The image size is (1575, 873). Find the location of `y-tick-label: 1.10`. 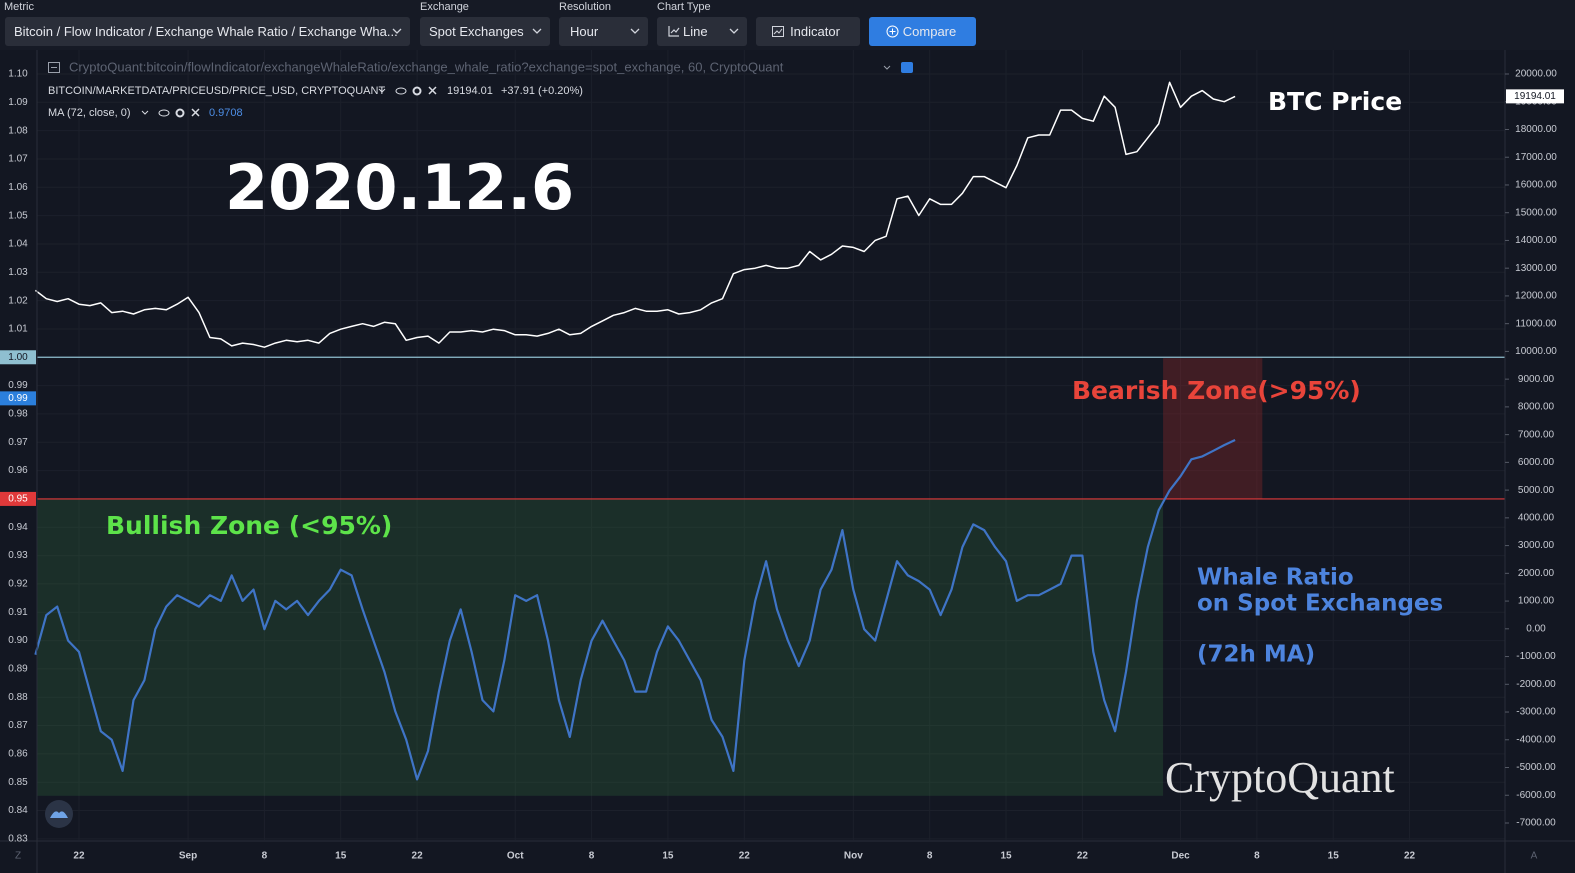

y-tick-label: 1.10 is located at coordinates (18, 74).